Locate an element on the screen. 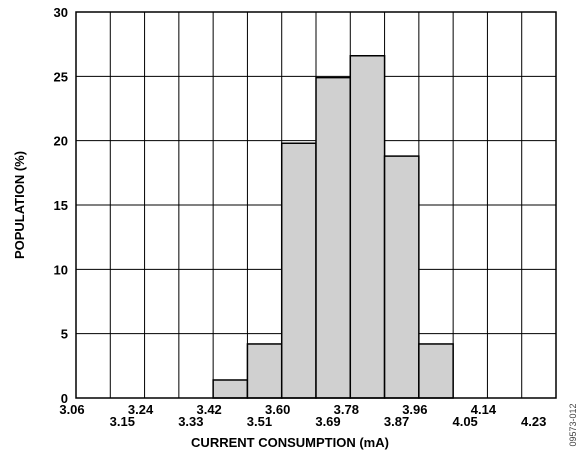 The height and width of the screenshot is (457, 581). y-tick-label: 20 is located at coordinates (61, 141).